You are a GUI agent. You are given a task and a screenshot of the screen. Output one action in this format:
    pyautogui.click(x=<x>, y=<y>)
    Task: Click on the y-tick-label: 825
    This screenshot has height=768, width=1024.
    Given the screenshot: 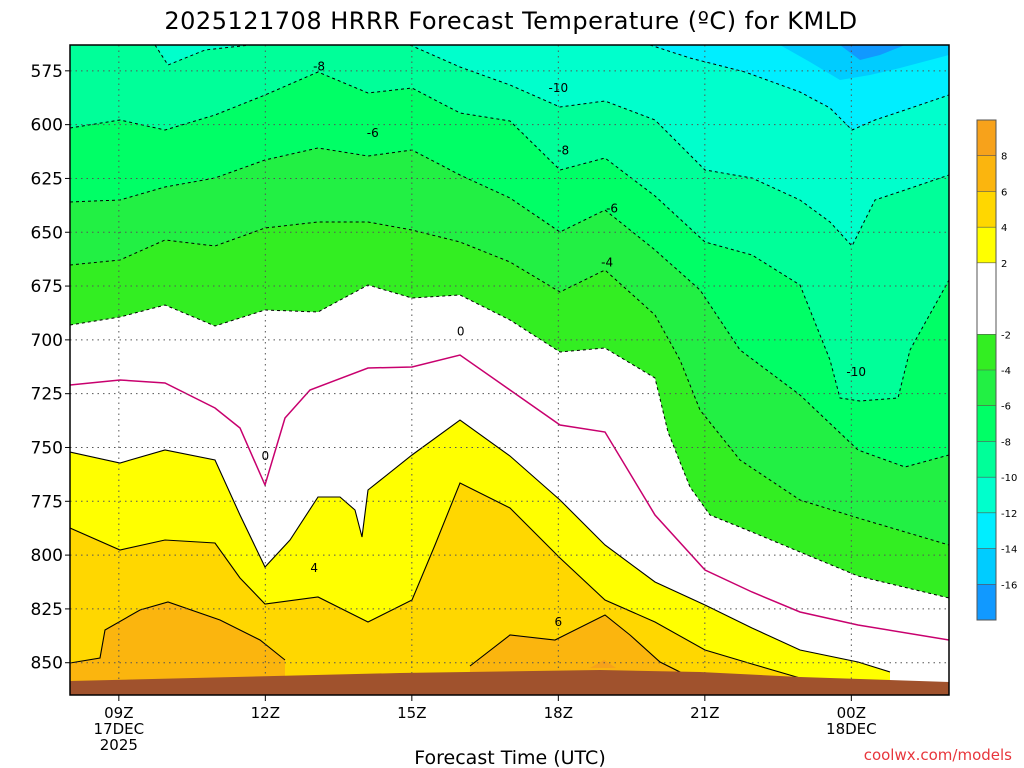 What is the action you would take?
    pyautogui.click(x=47, y=610)
    